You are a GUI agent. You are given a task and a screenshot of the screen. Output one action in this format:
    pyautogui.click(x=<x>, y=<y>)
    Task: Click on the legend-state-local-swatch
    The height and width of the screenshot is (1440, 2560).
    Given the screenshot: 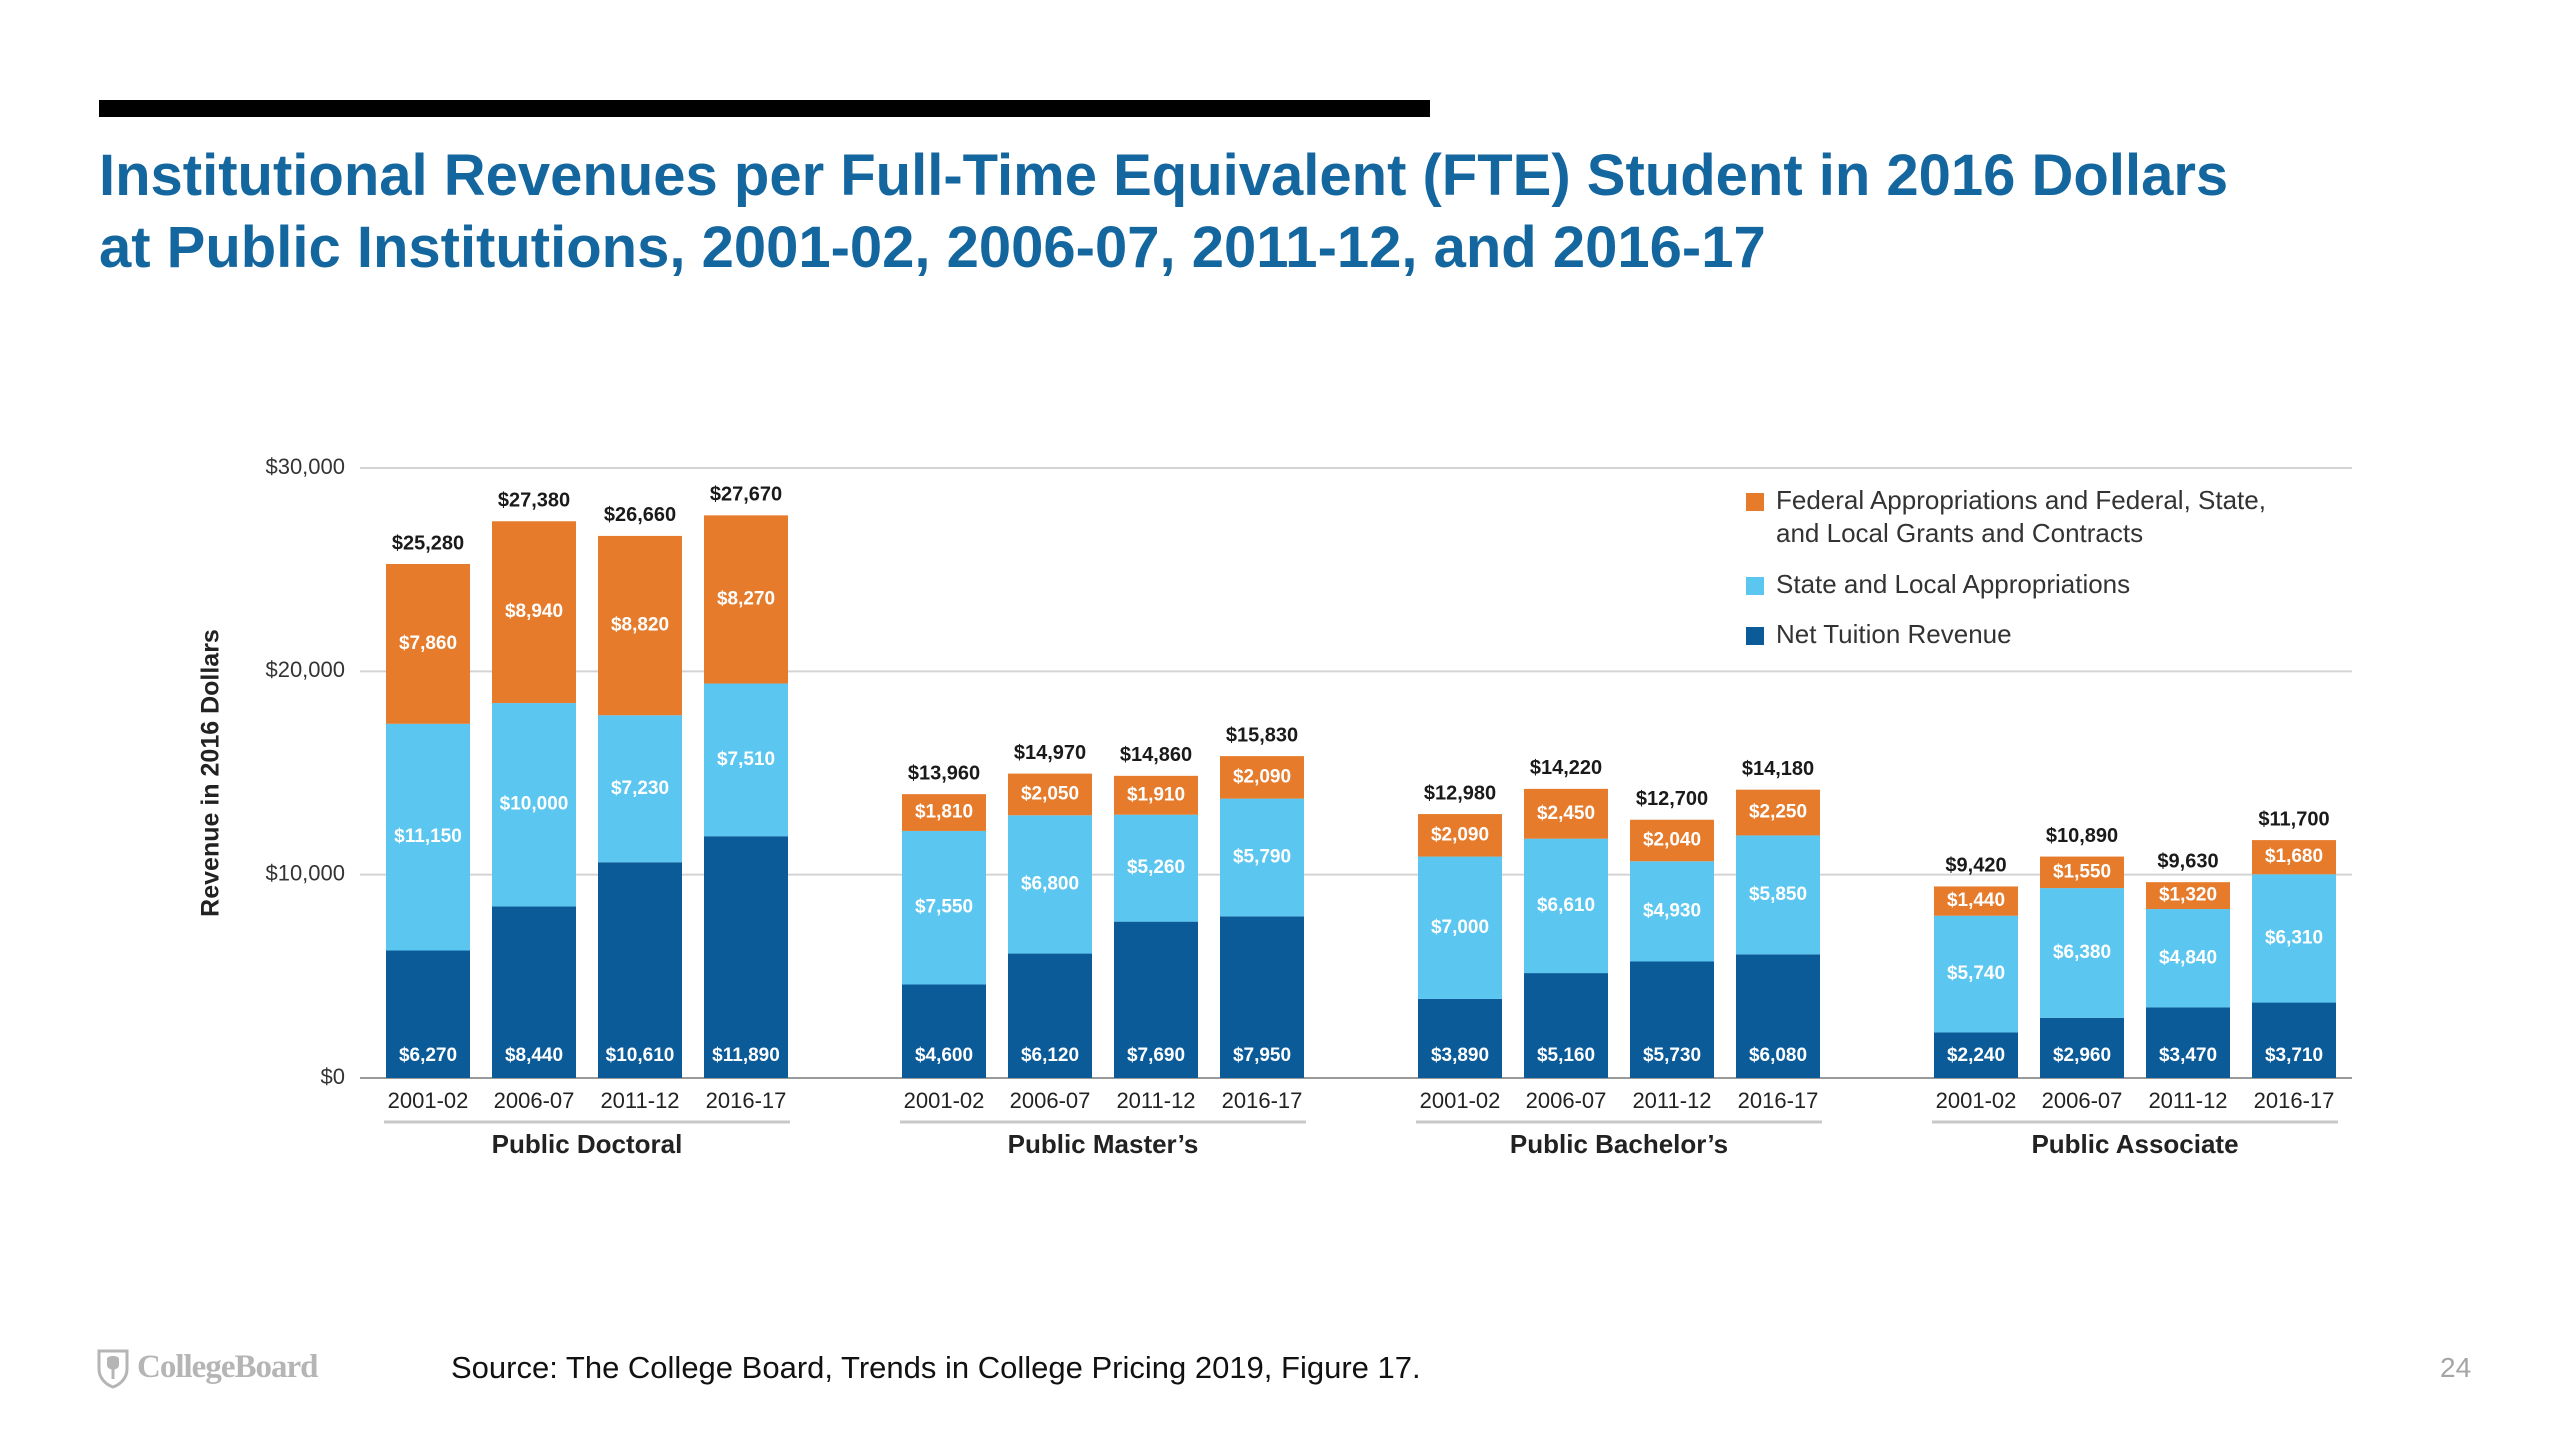 What is the action you would take?
    pyautogui.click(x=1755, y=586)
    